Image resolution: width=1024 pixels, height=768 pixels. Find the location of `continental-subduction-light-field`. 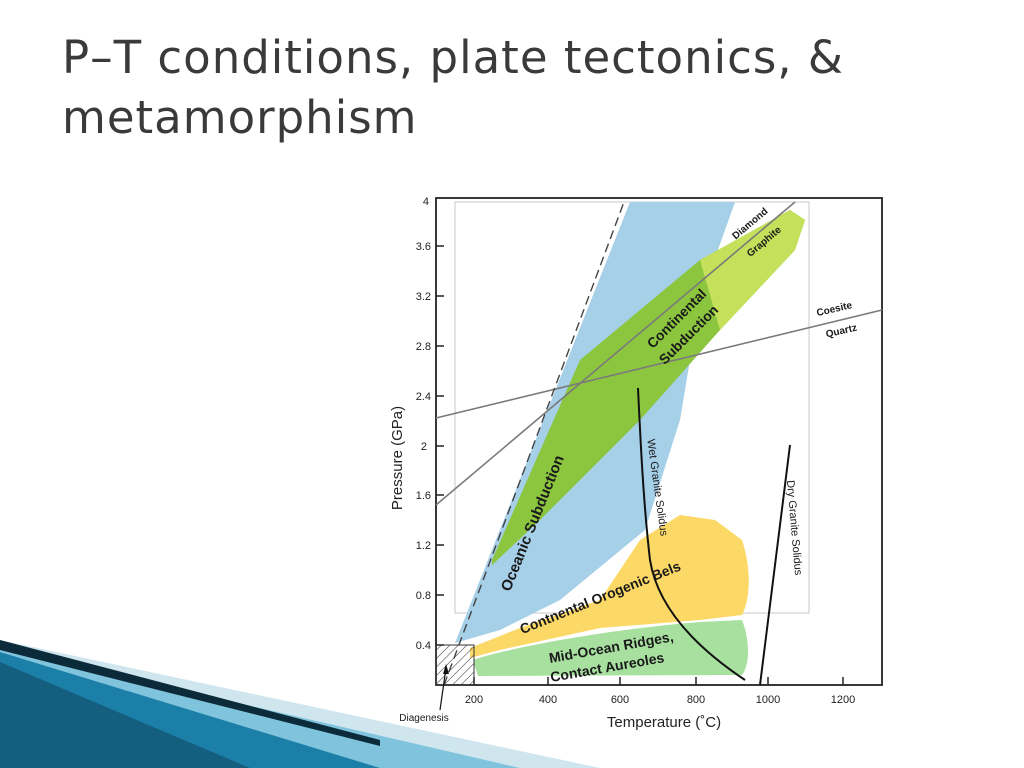

continental-subduction-light-field is located at coordinates (752, 270).